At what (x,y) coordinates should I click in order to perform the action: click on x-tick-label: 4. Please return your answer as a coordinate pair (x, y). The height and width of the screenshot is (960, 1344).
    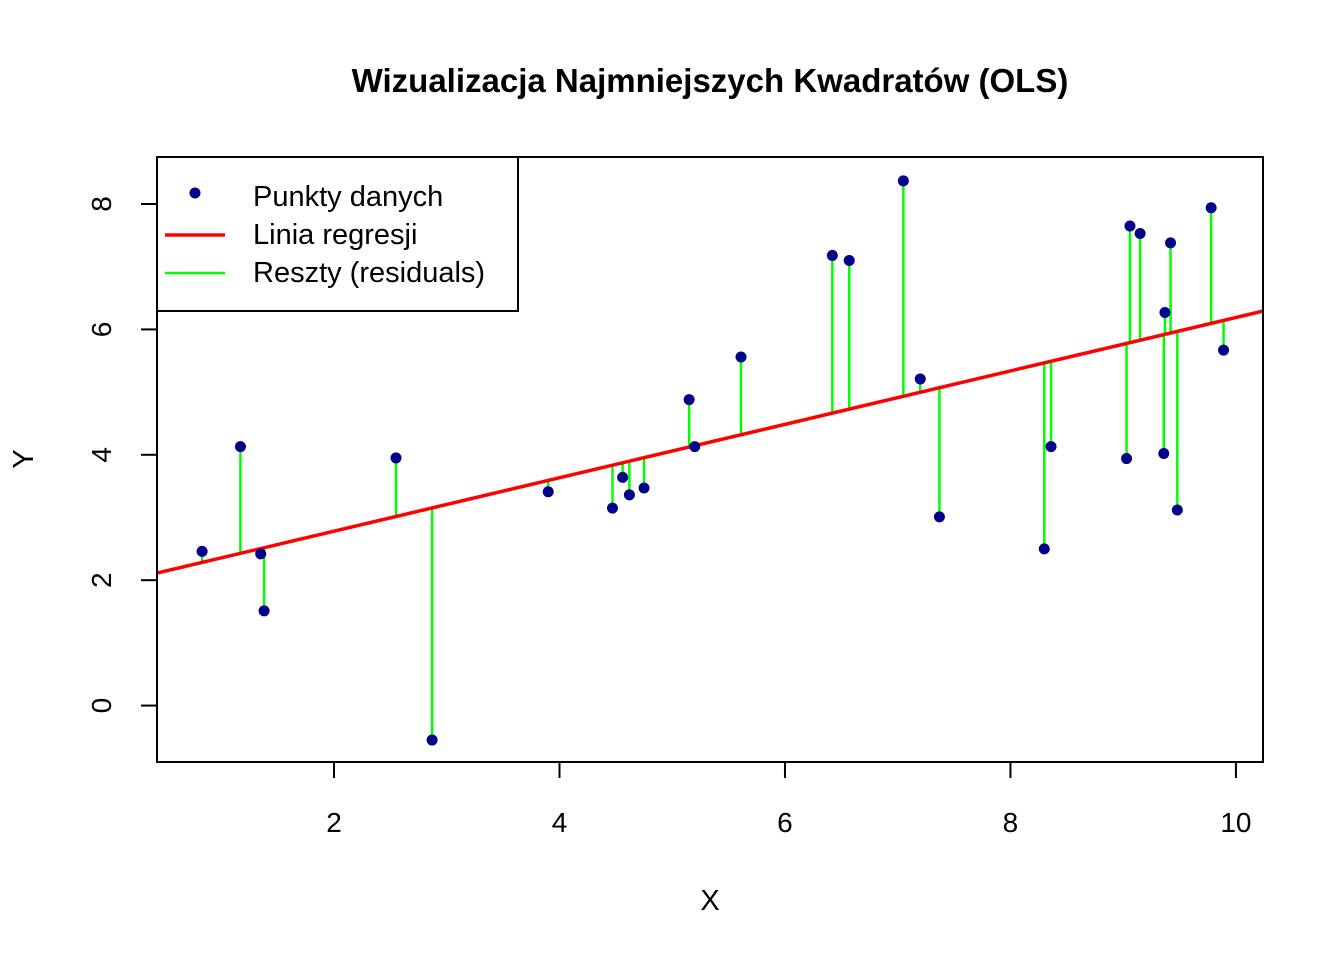
    Looking at the image, I should click on (560, 822).